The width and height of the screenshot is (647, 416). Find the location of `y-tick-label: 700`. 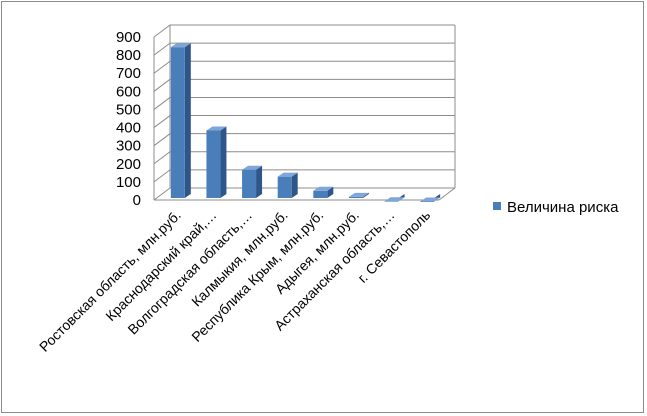

y-tick-label: 700 is located at coordinates (128, 73).